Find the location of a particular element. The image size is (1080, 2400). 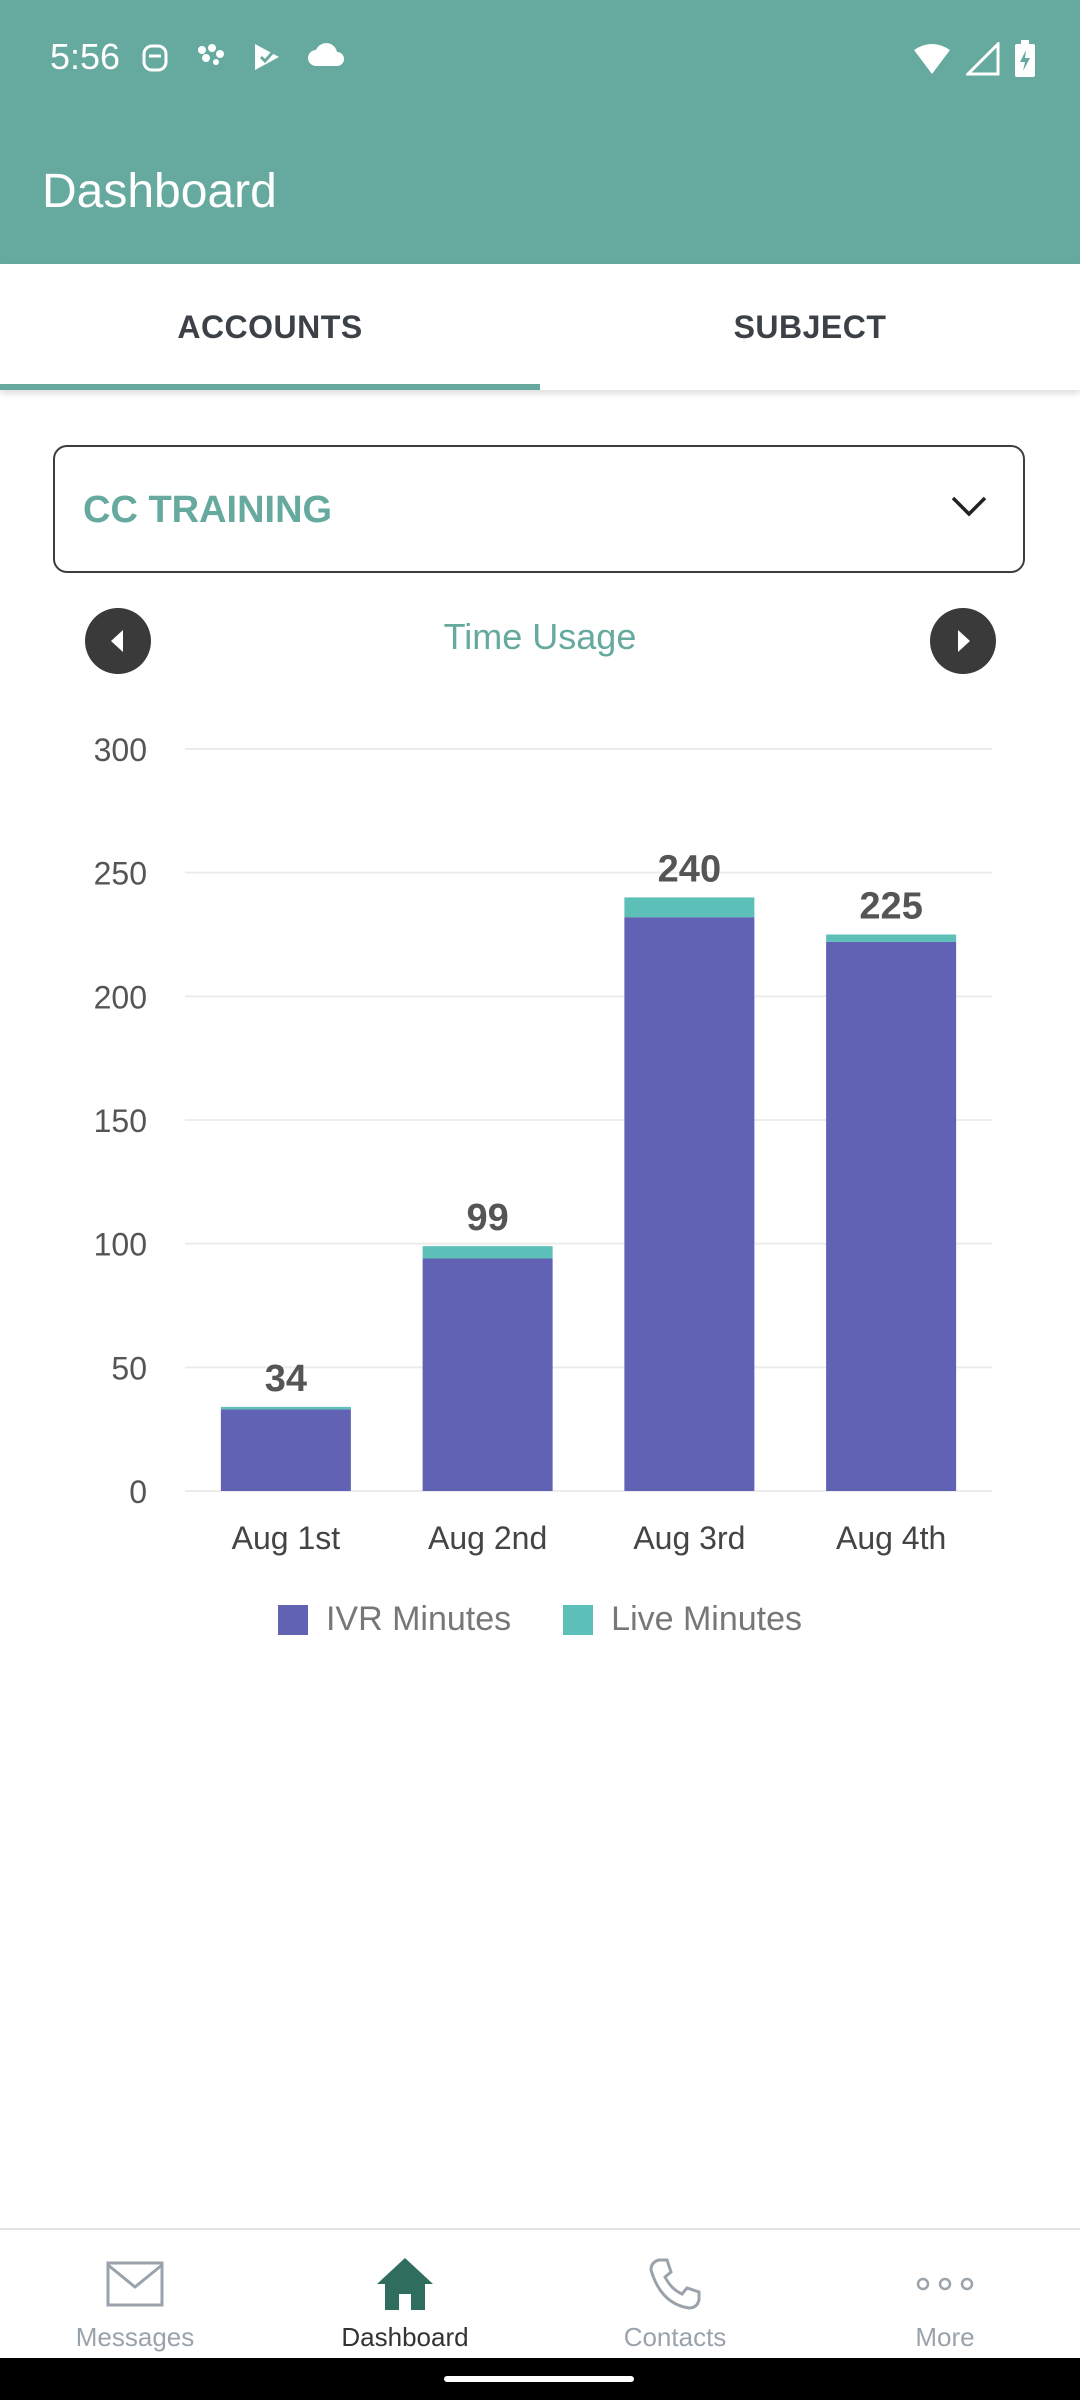

face-icon is located at coordinates (155, 58).